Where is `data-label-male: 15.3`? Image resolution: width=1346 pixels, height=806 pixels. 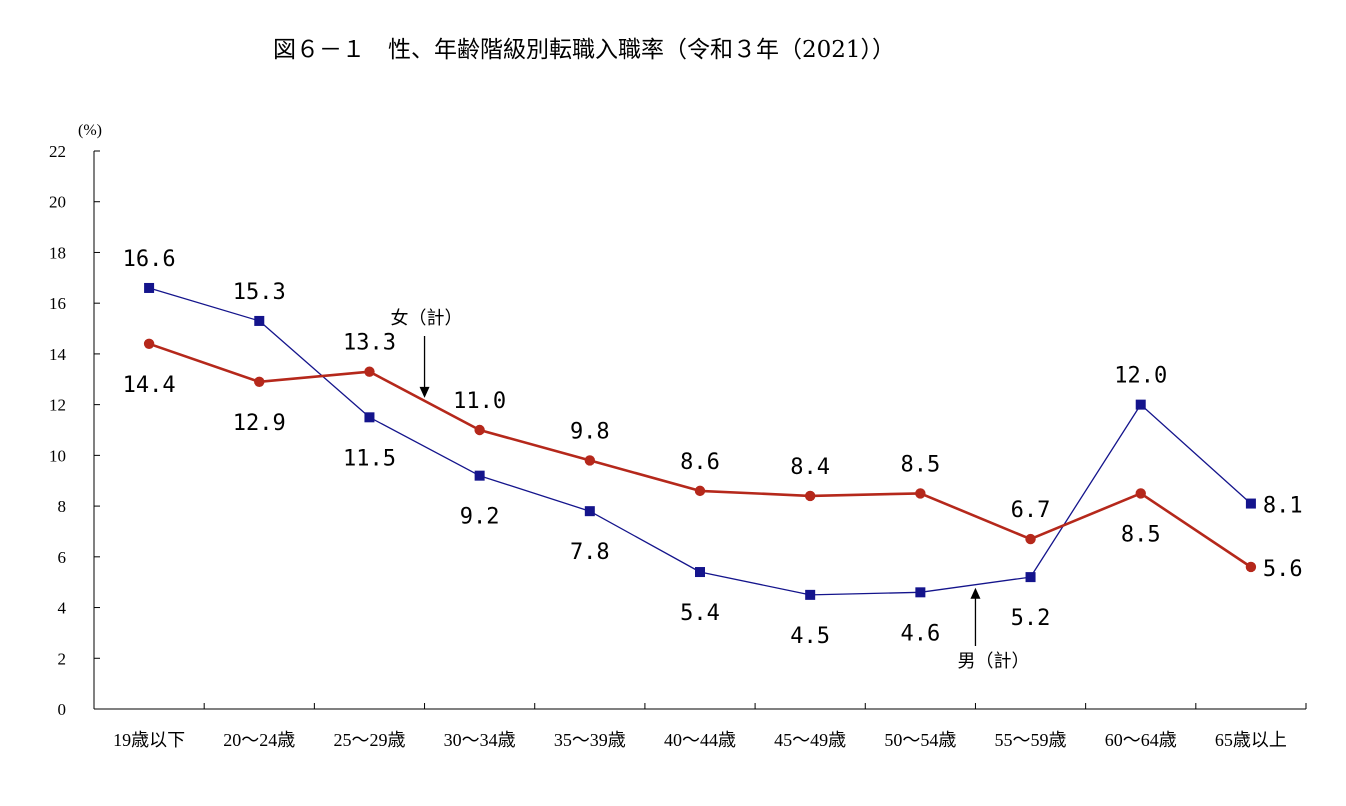
data-label-male: 15.3 is located at coordinates (259, 292).